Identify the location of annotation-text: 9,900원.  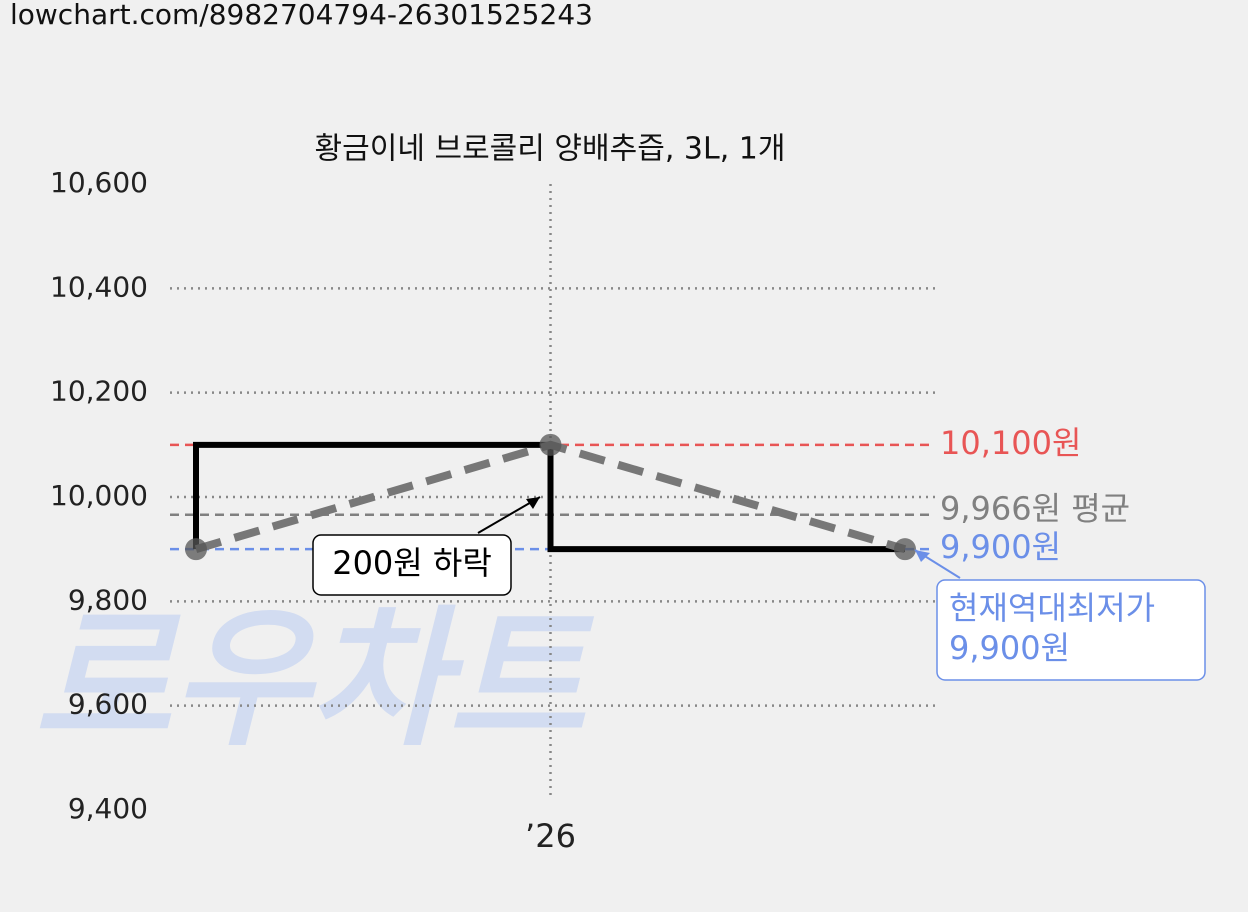
(1009, 648).